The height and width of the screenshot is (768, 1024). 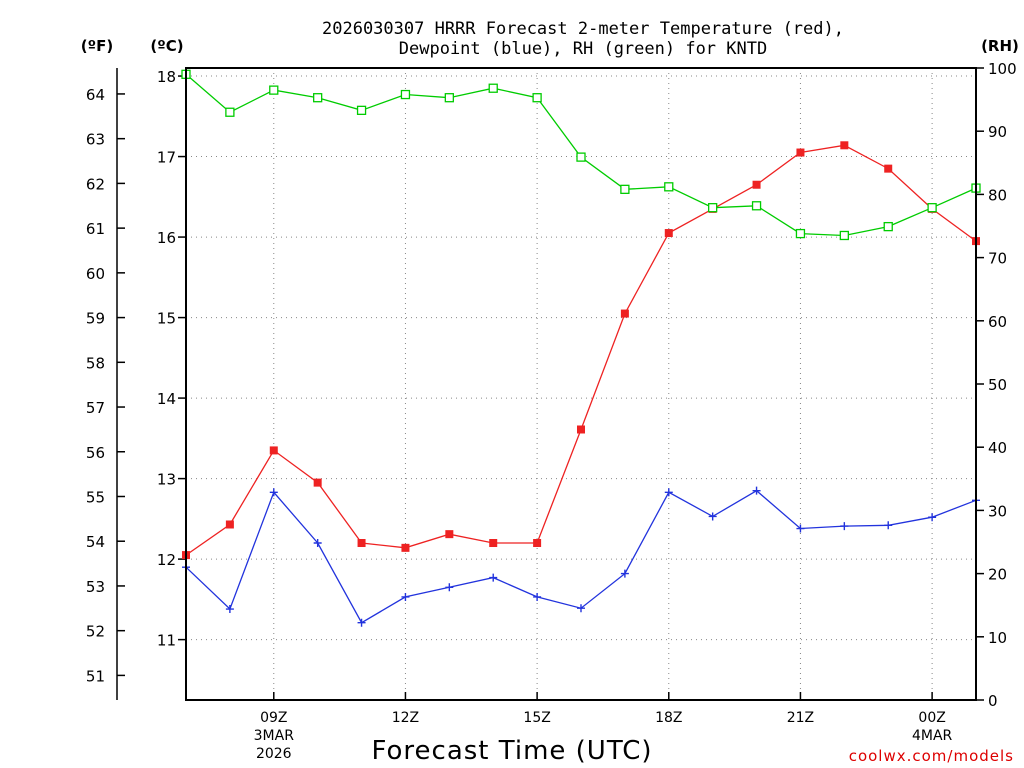 I want to click on fahrenheit-tick-label: 63, so click(x=95, y=140).